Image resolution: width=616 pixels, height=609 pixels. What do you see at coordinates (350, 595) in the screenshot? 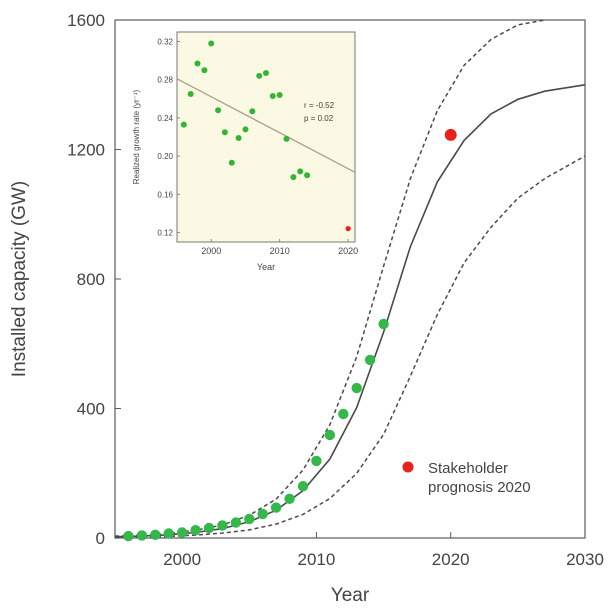
I see `main-x-axis-label: Year` at bounding box center [350, 595].